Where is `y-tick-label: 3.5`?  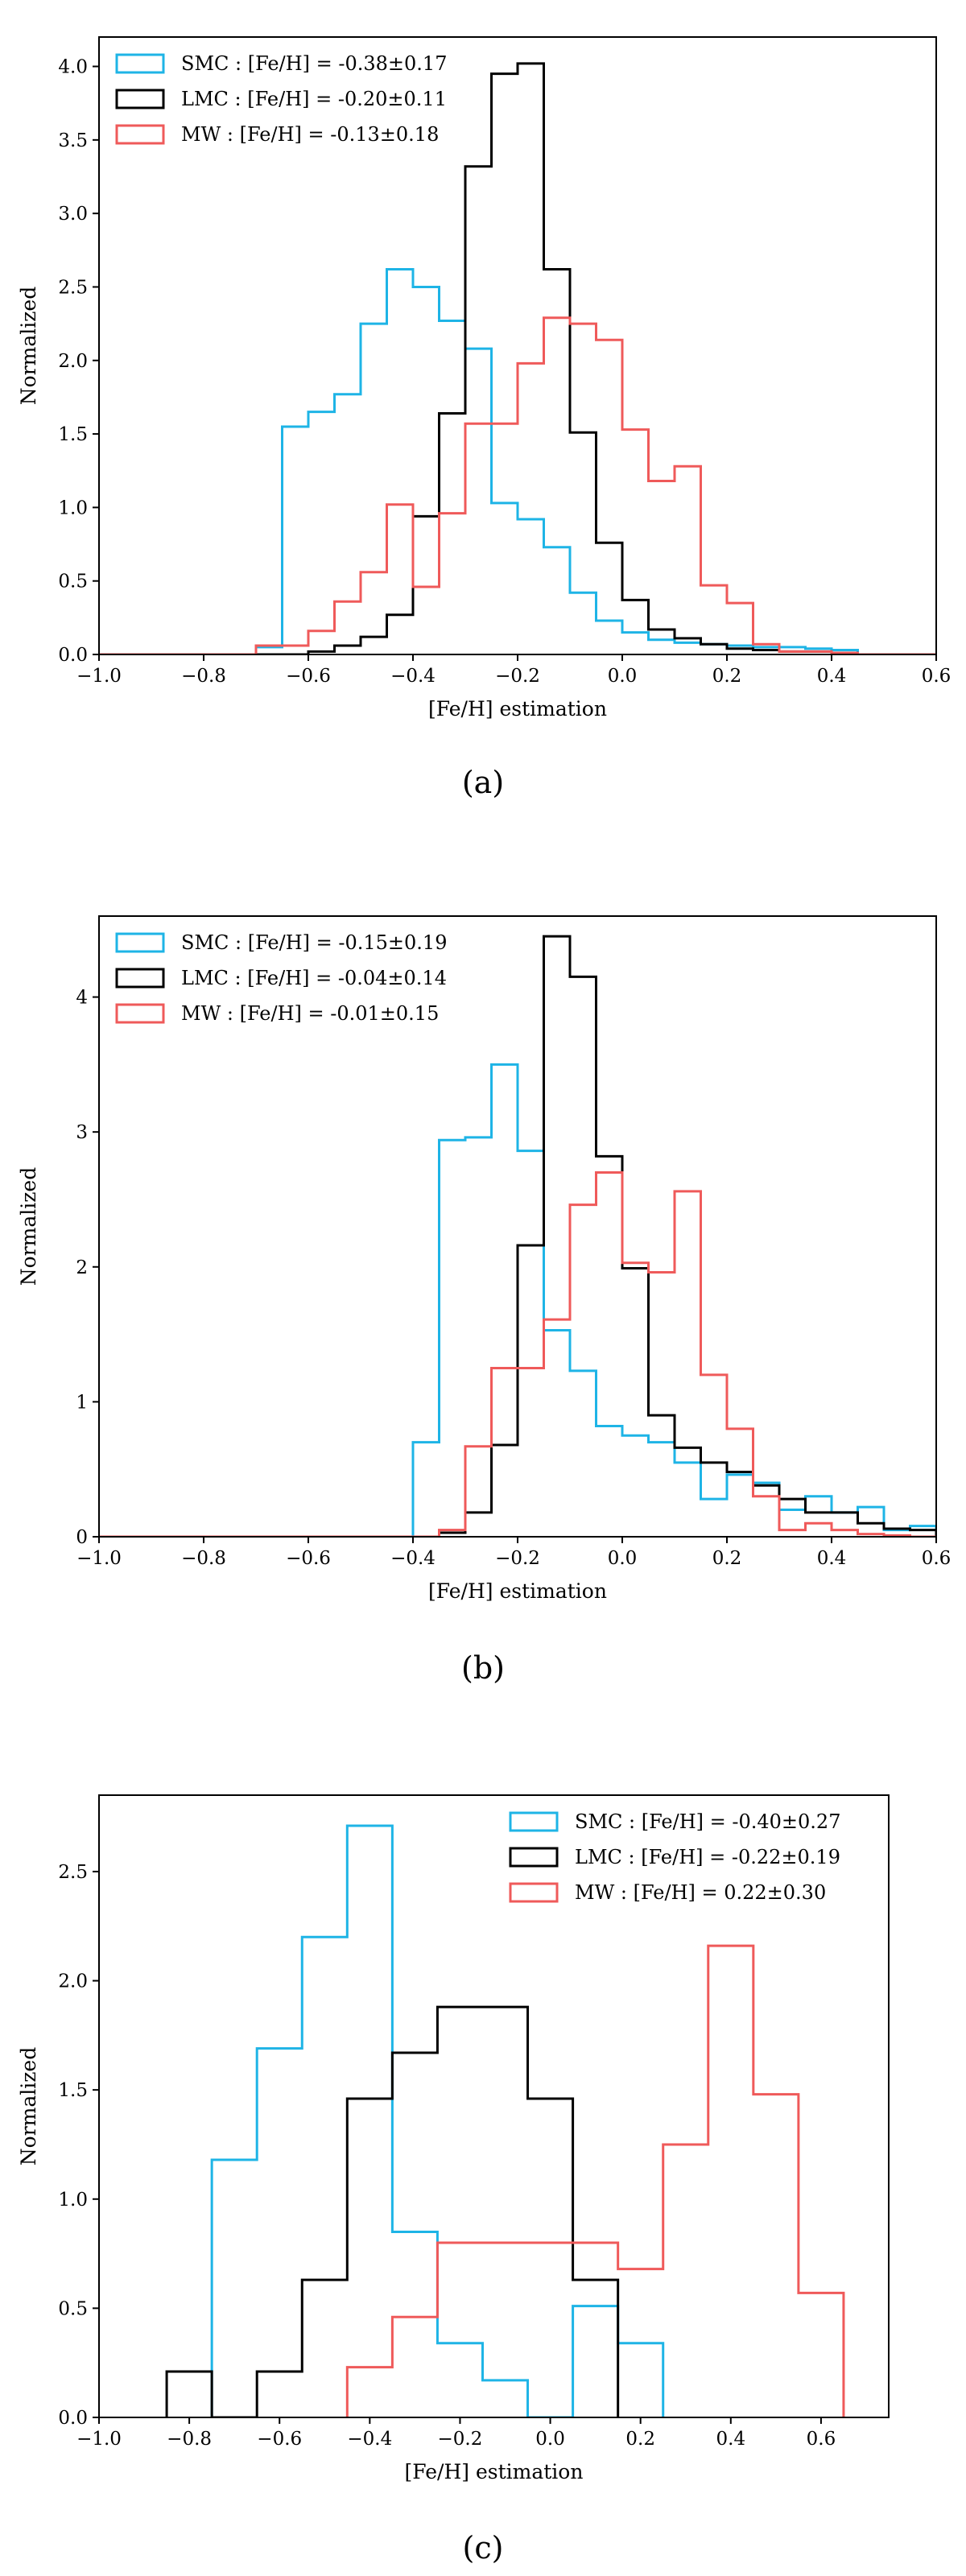
y-tick-label: 3.5 is located at coordinates (73, 140).